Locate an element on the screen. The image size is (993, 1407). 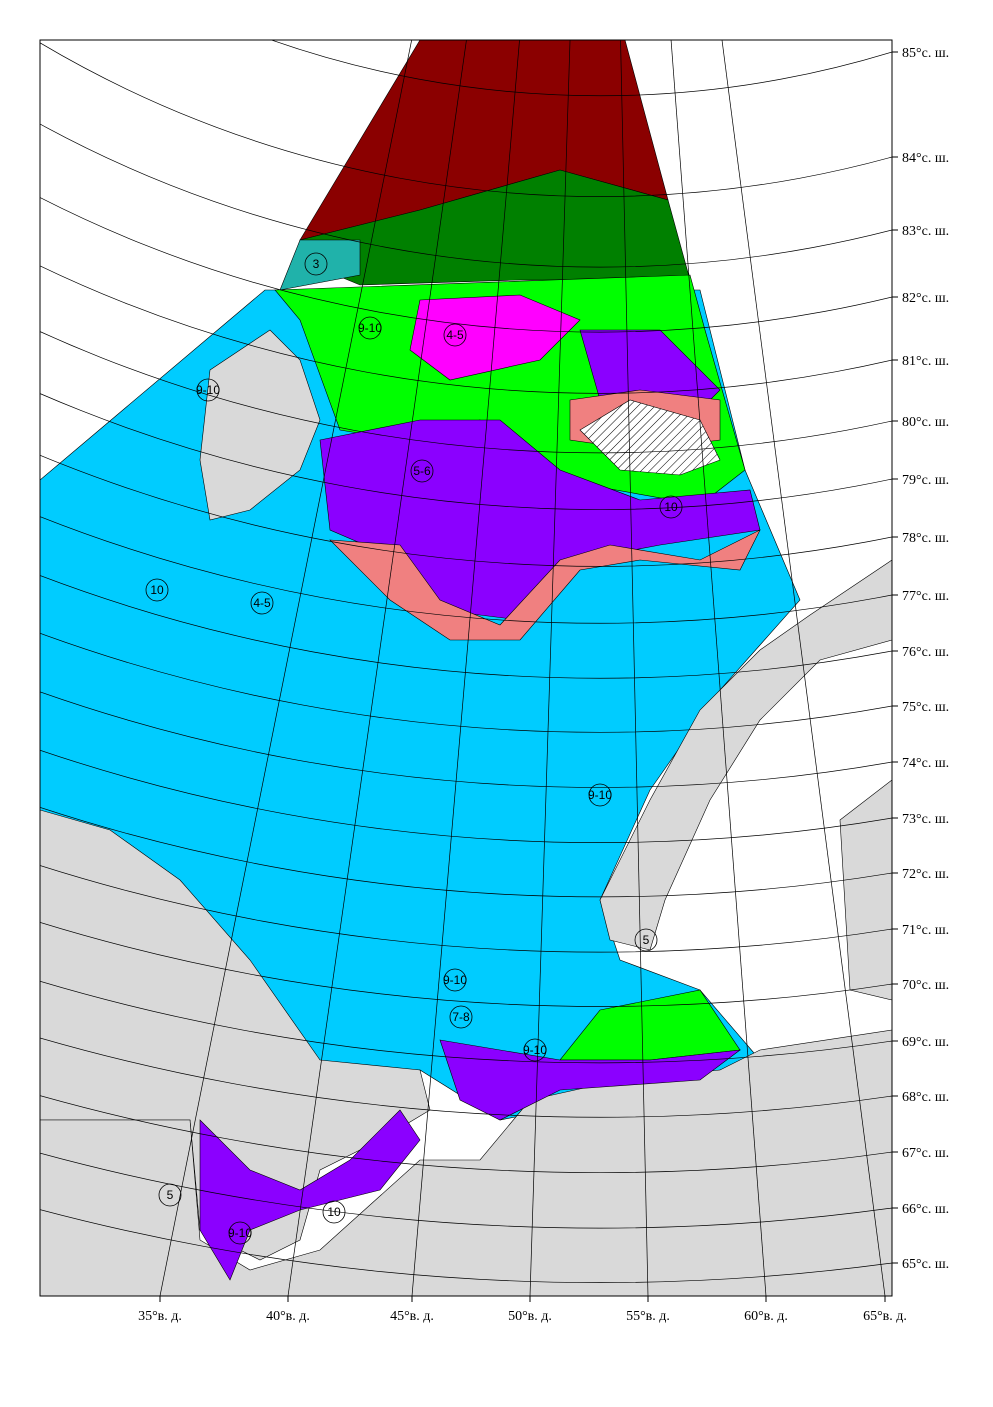
land-svalbard is located at coordinates (260, 425).